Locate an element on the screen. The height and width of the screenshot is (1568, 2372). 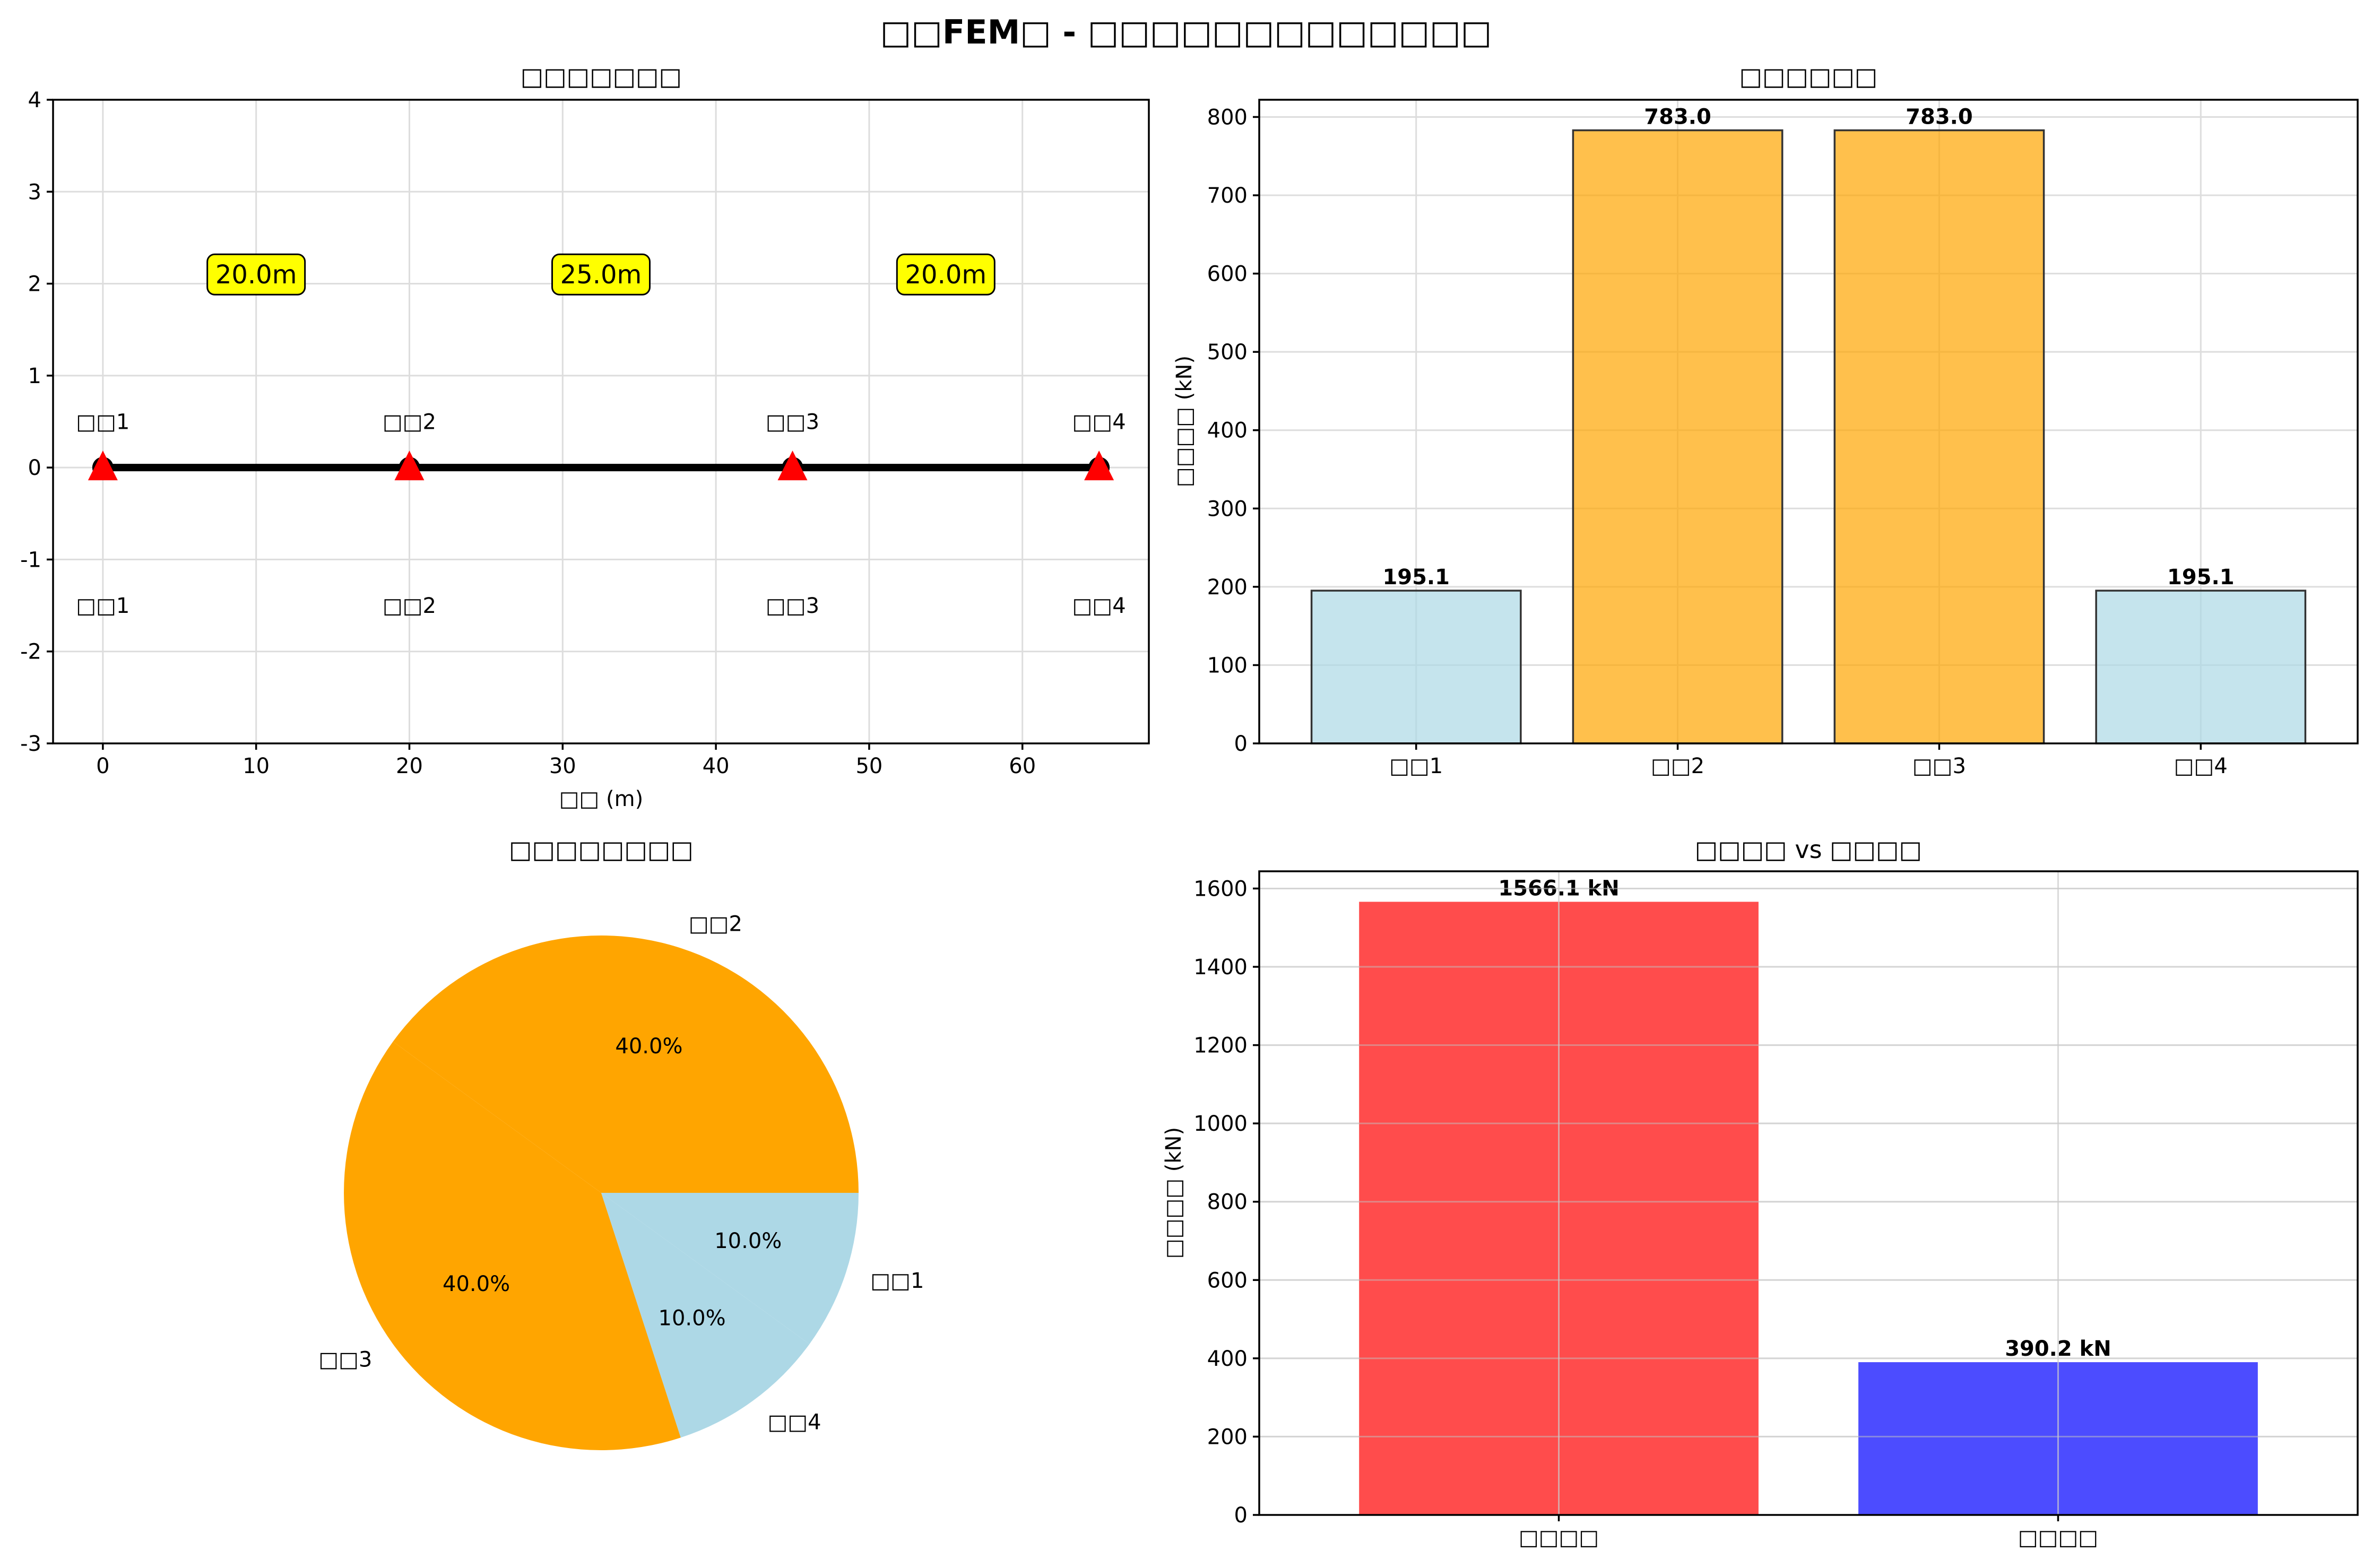
reactions-value-label-3: 783.0 is located at coordinates (1939, 117).